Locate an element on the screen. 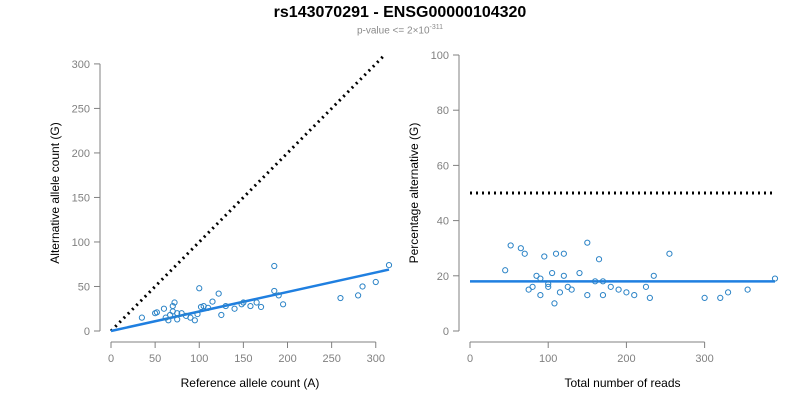  x-axis-title: Reference allele count (A) is located at coordinates (250, 383).